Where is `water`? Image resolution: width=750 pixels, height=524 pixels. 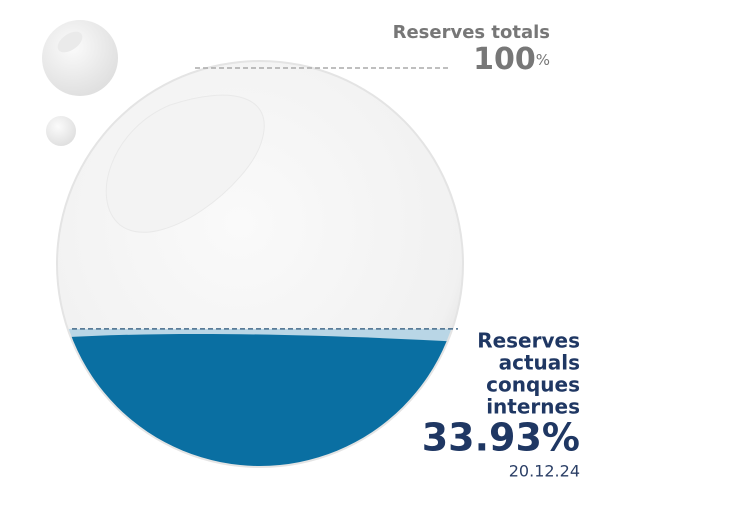
water is located at coordinates (260, 399).